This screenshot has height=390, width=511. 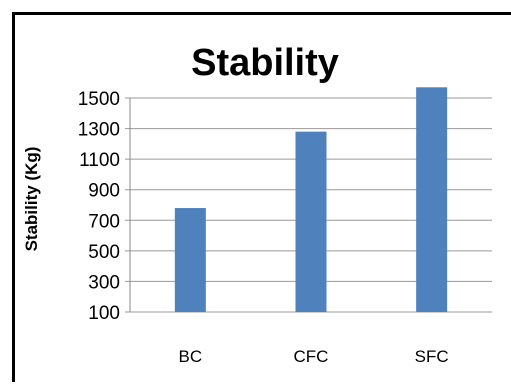 I want to click on bar-sfc, so click(x=432, y=199).